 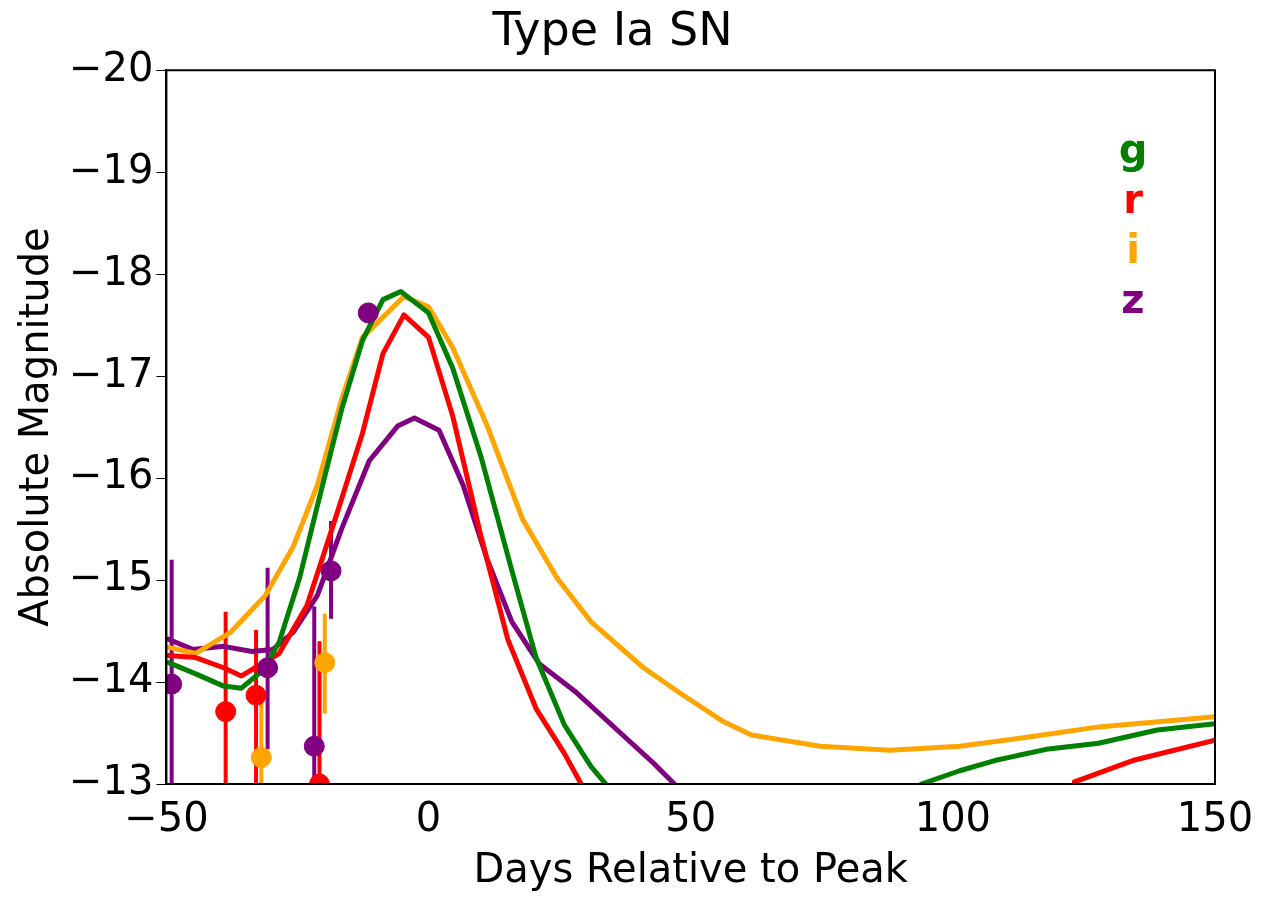 What do you see at coordinates (1215, 817) in the screenshot?
I see `x-tick-label: 150` at bounding box center [1215, 817].